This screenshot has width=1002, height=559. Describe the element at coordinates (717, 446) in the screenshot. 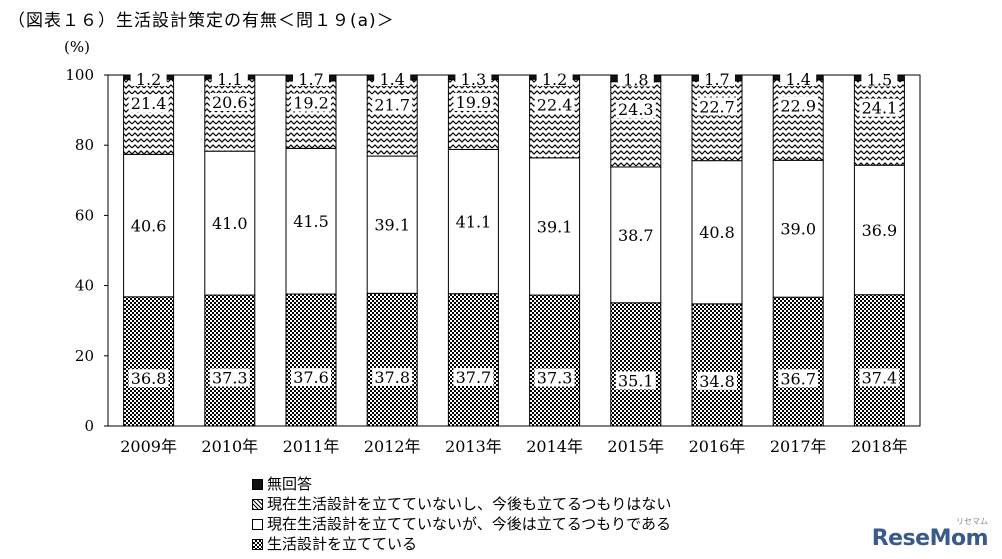

I see `x-tick-label: 2016年` at that location.